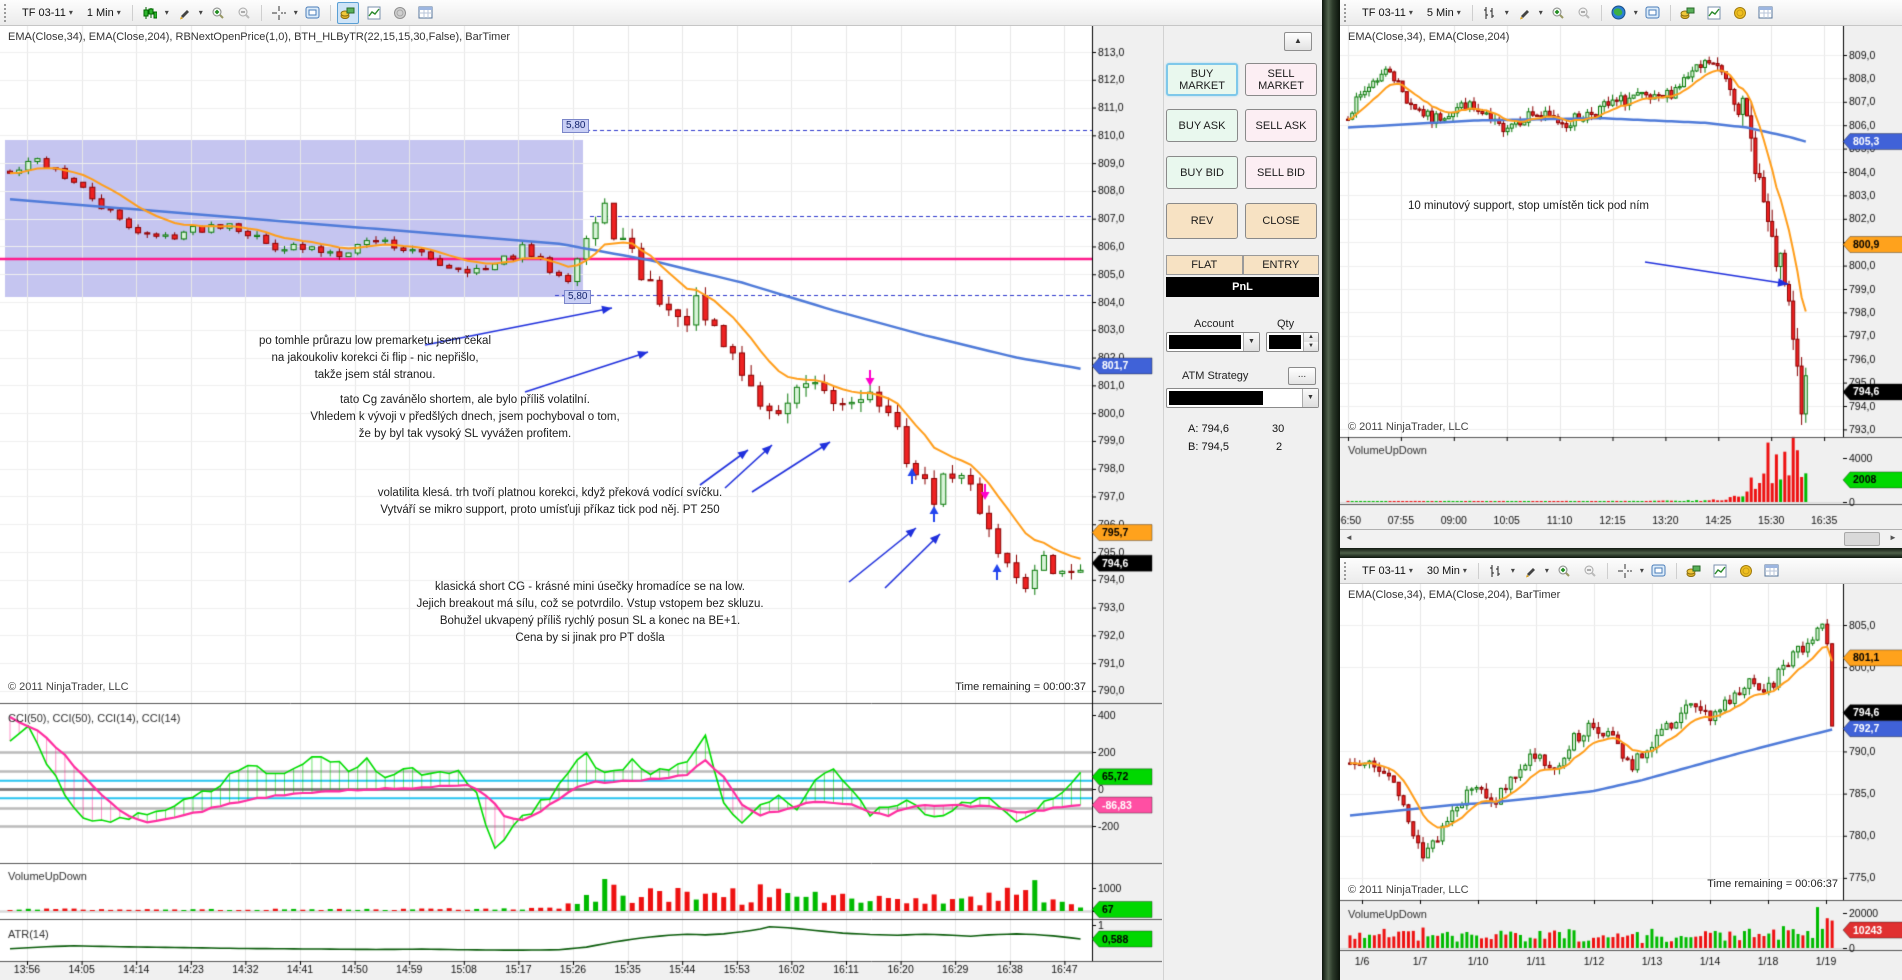  Describe the element at coordinates (1621, 537) in the screenshot. I see `horizontal-scrollbar: ◄ ►` at that location.